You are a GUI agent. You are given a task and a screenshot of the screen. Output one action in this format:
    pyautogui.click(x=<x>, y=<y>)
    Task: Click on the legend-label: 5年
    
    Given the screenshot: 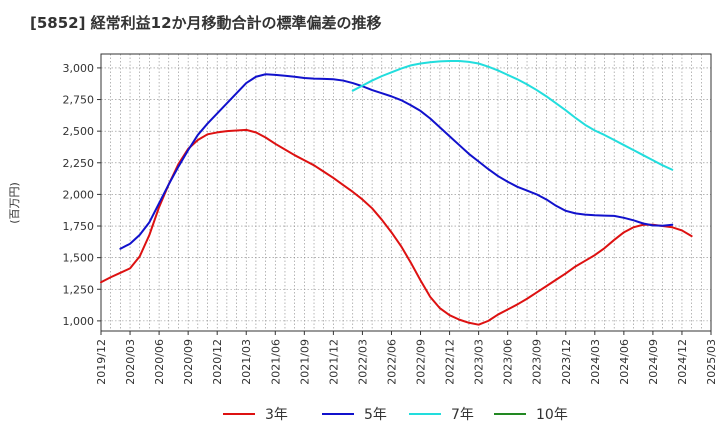 What is the action you would take?
    pyautogui.click(x=375, y=415)
    